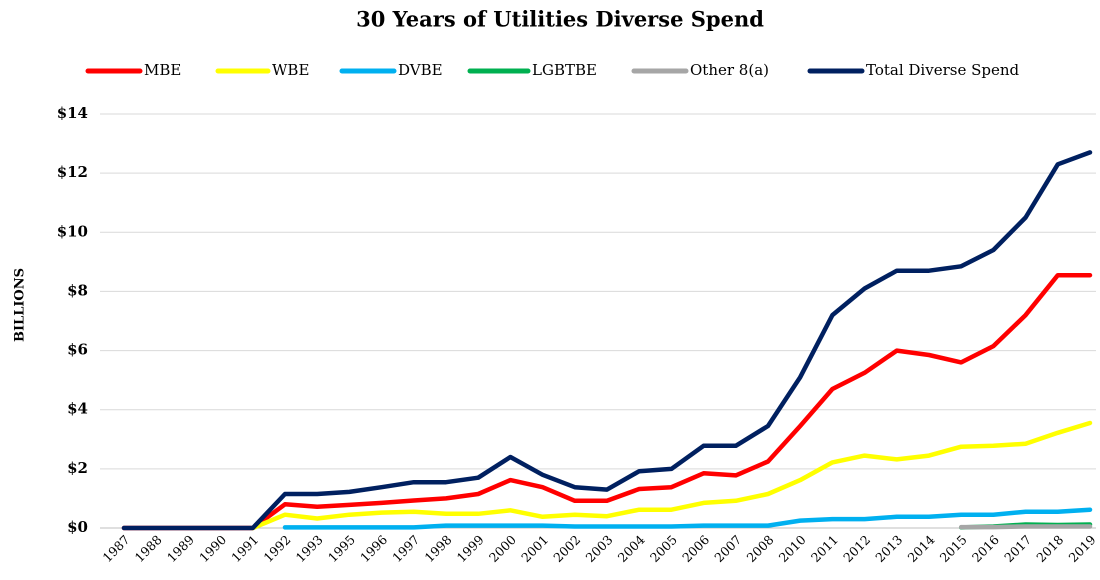 Image resolution: width=1100 pixels, height=580 pixels. I want to click on legend-label: MBE, so click(162, 70).